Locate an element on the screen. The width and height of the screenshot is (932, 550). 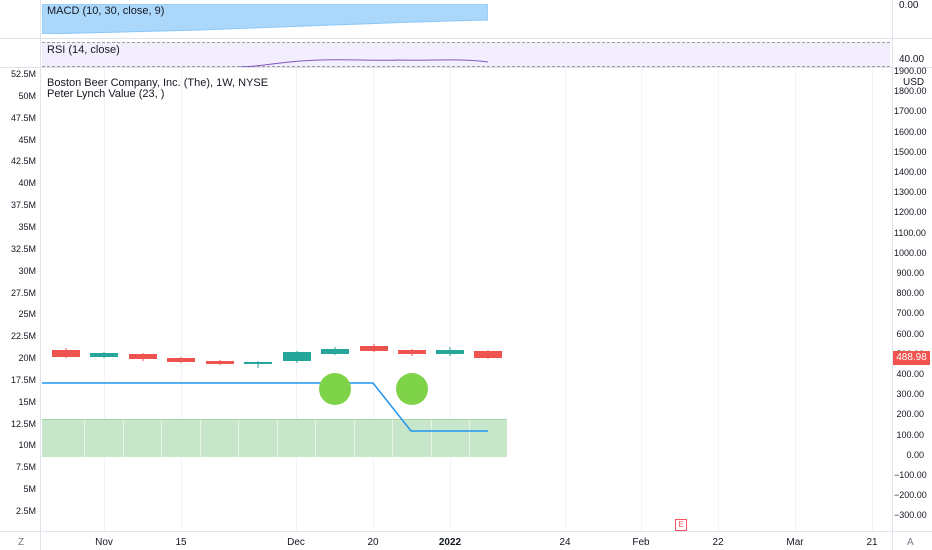
rsi-axis-value: 40.00 is located at coordinates (912, 59).